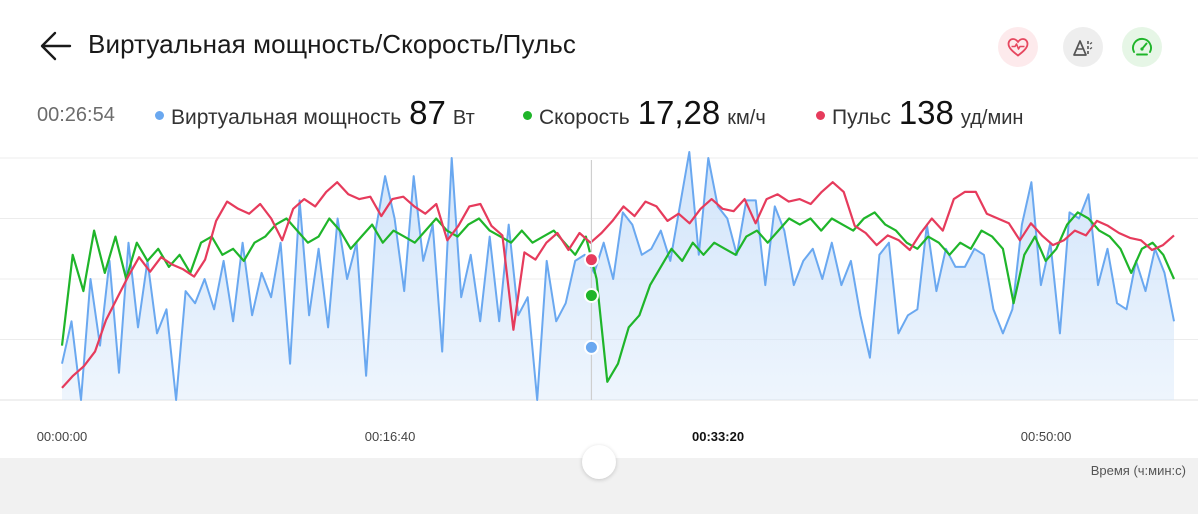  I want to click on x-tick-label: 00:16:40, so click(390, 436).